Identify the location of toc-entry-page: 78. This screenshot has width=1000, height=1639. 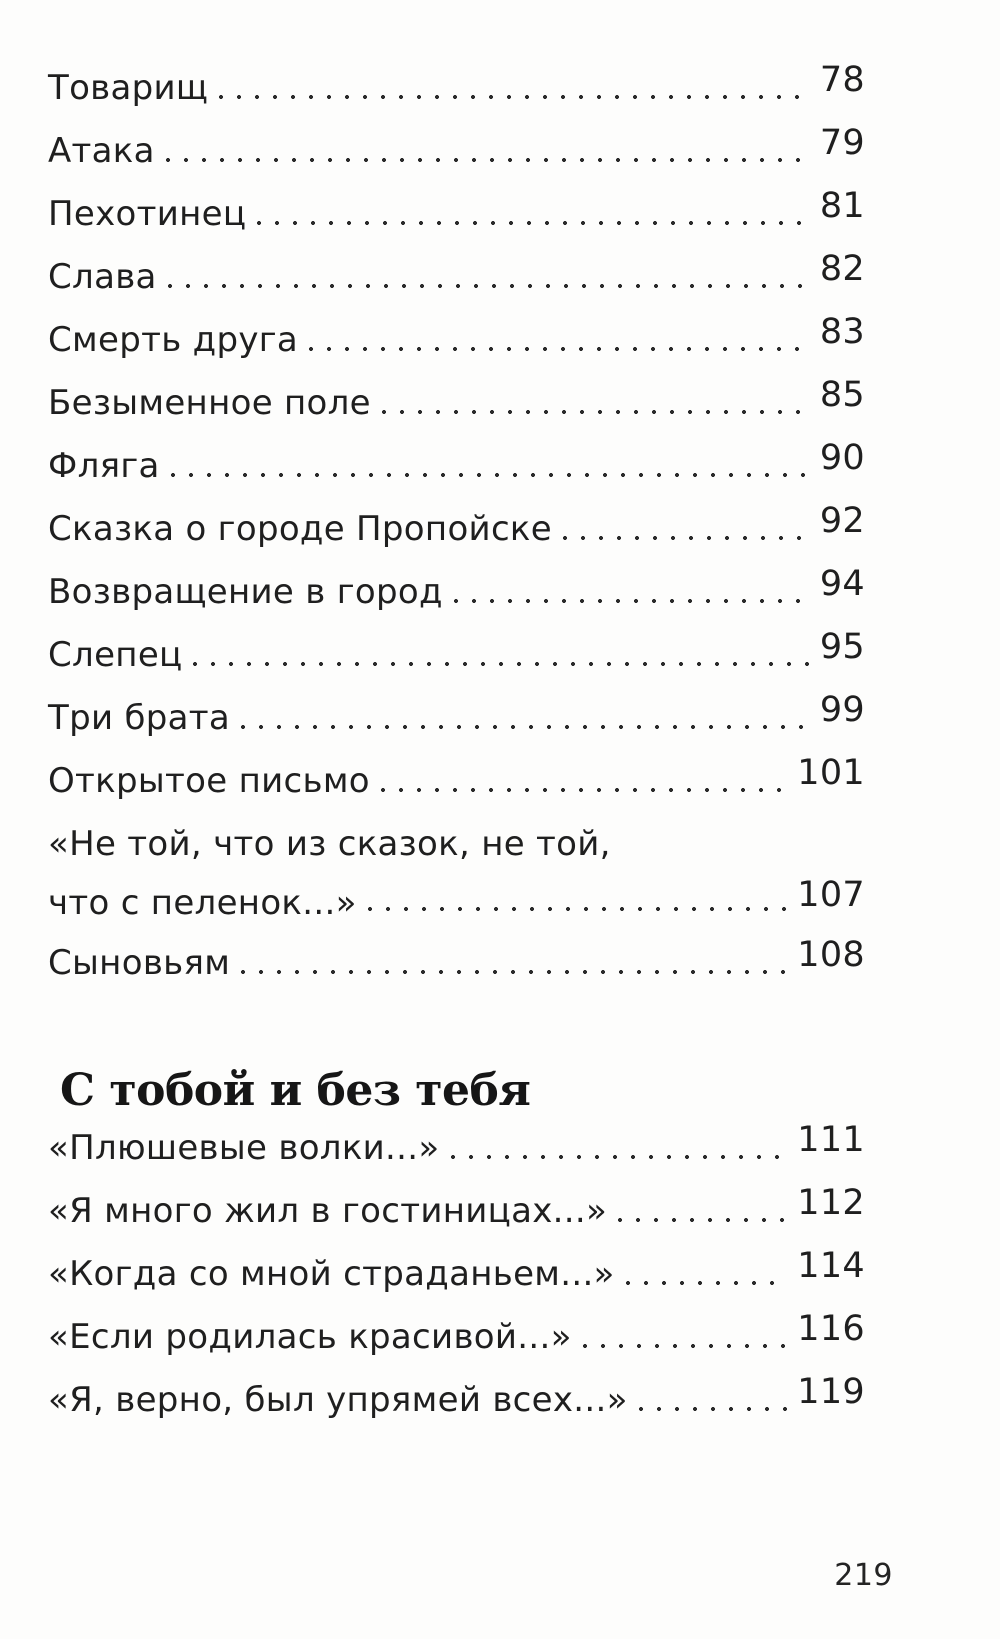
(842, 80).